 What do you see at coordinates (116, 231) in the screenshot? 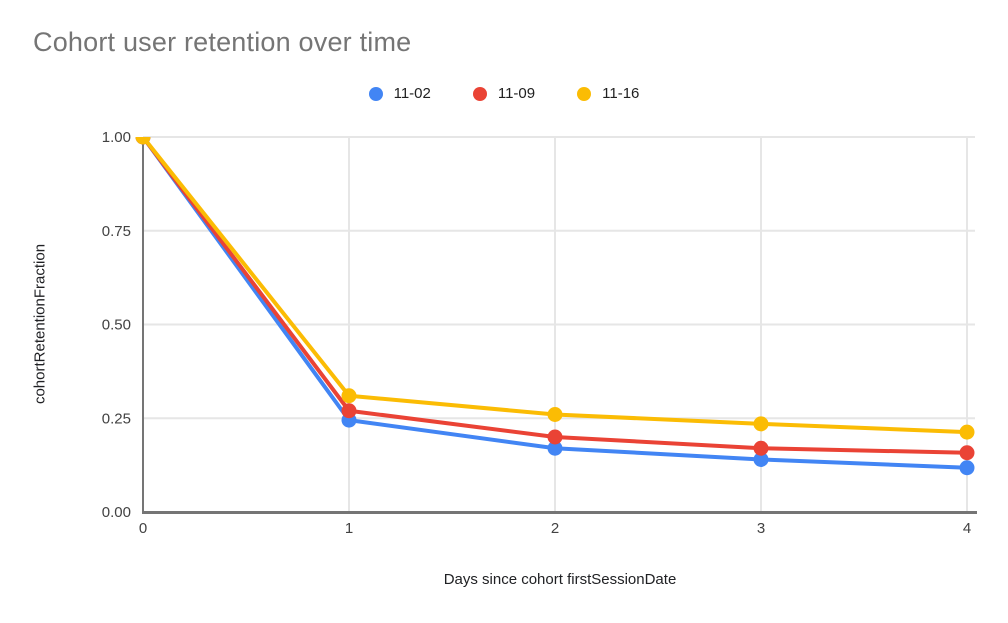
I see `y-tick-label-0.75: 0.75` at bounding box center [116, 231].